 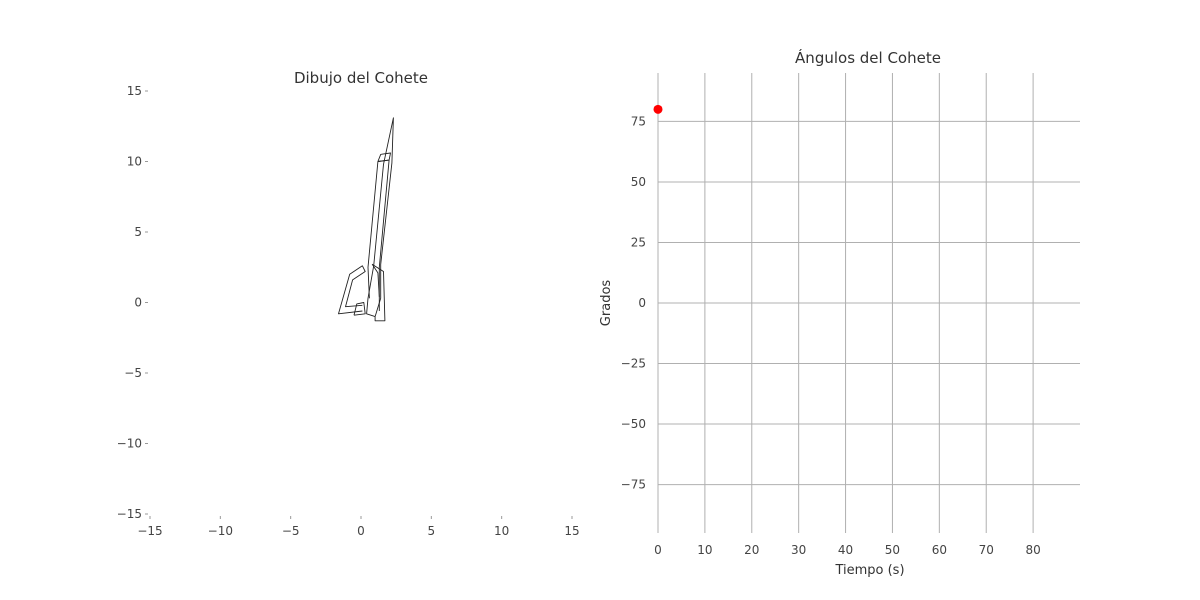 I want to click on rocket-y-tick-label: −5, so click(x=133, y=373).